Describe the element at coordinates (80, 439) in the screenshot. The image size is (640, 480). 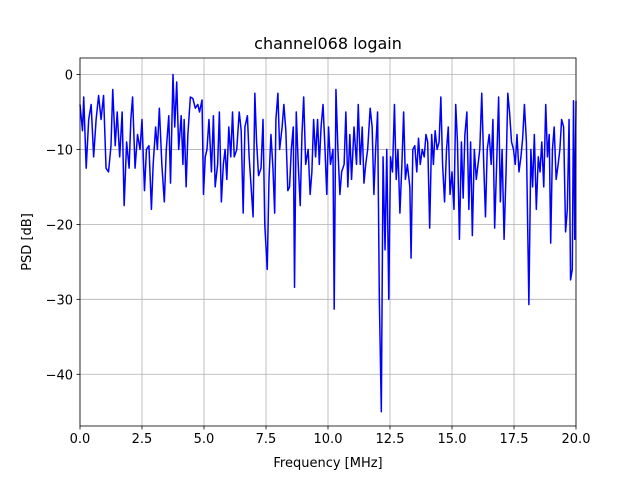
I see `x-tick-label: 0.0` at that location.